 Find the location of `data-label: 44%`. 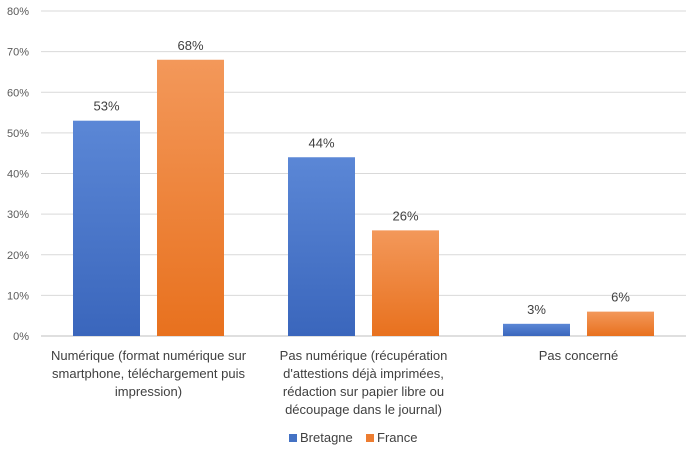

data-label: 44% is located at coordinates (321, 142).